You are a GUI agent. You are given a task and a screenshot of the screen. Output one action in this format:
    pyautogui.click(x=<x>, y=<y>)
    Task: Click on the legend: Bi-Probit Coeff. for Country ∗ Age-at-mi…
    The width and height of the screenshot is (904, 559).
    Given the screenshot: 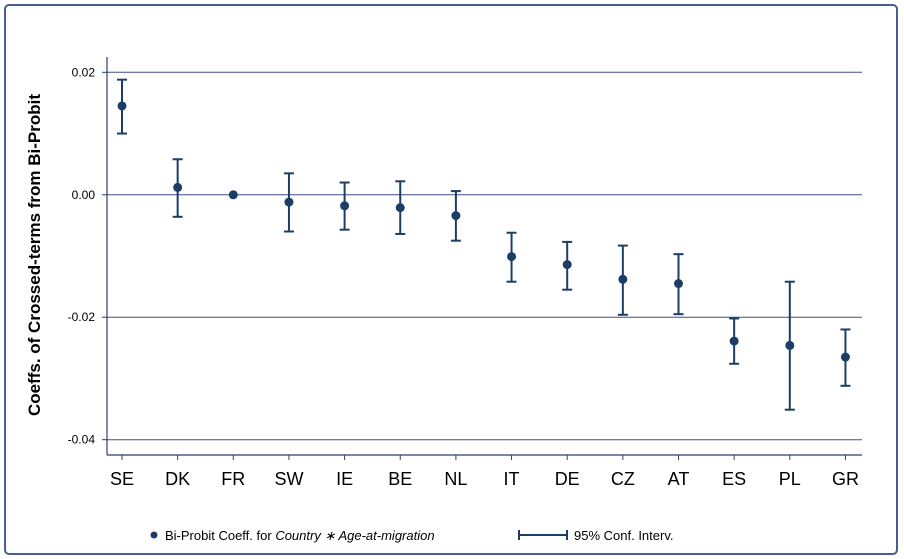 What is the action you would take?
    pyautogui.click(x=411, y=535)
    